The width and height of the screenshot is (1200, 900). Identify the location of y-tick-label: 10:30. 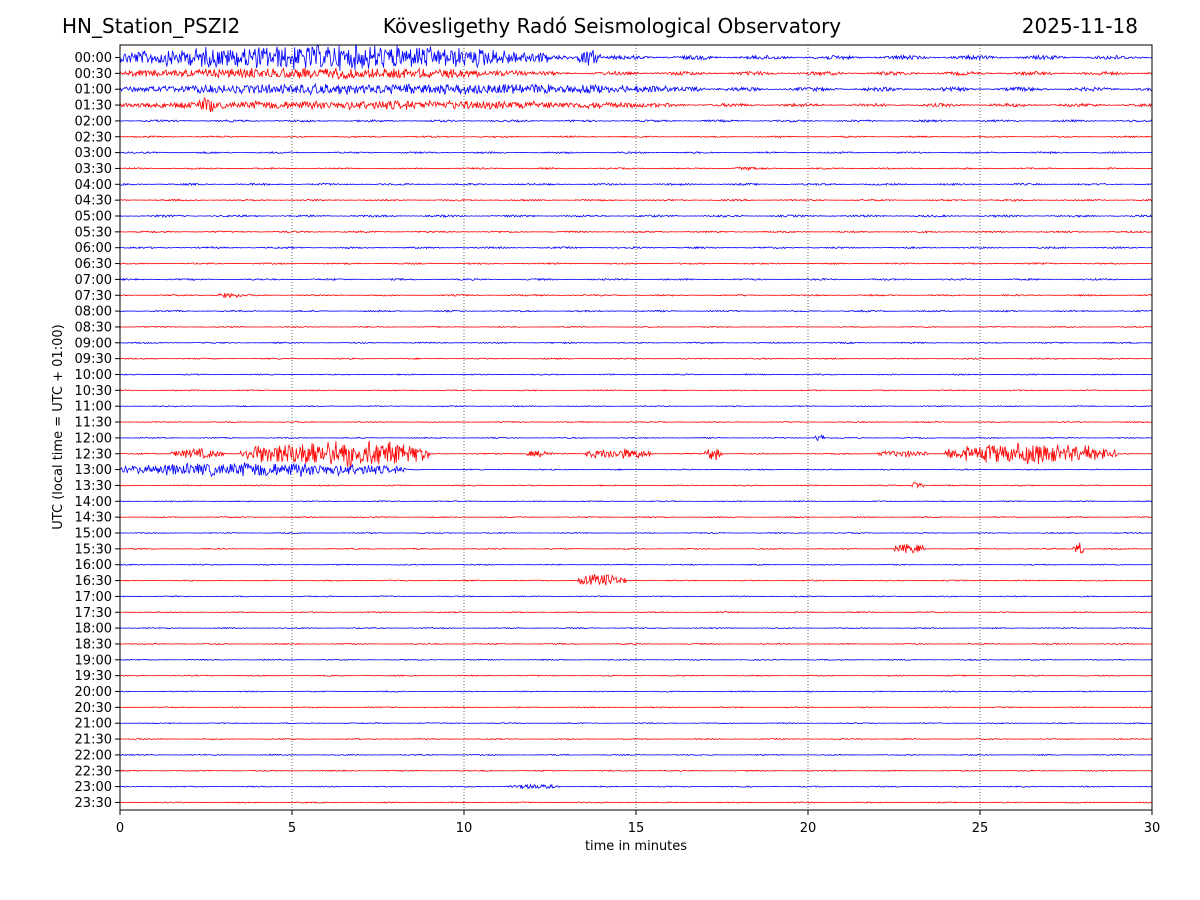
(93, 391).